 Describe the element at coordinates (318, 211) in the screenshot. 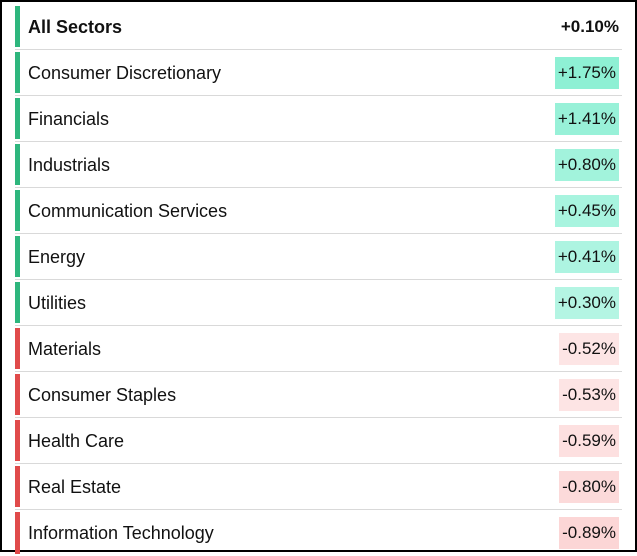

I see `sector-row-communication-services: Communication Services +0.45%` at that location.